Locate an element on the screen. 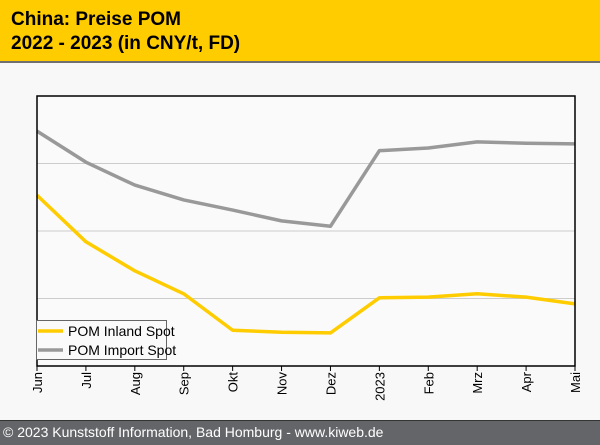 The image size is (600, 445). title-line-2: 2022 - 2023 (in CNY/t, FD) is located at coordinates (126, 43).